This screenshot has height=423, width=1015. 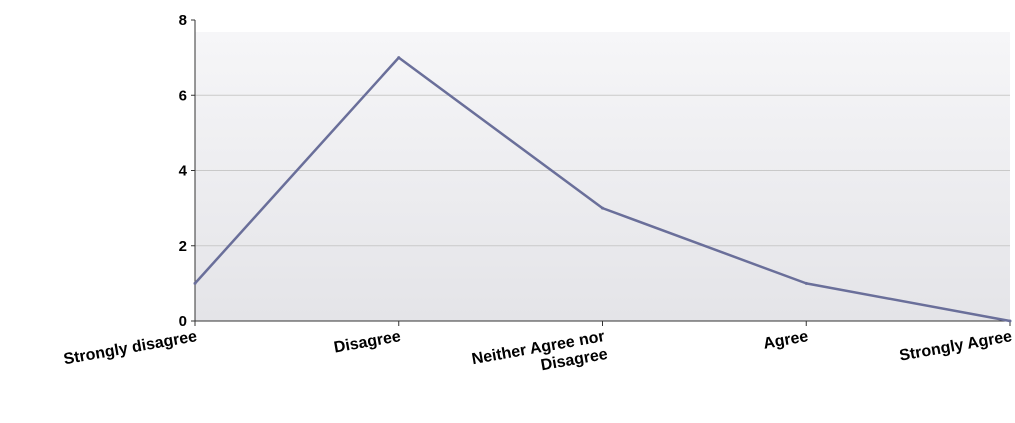 I want to click on y-tick-labels: 0 2 4 6 8, so click(x=183, y=171).